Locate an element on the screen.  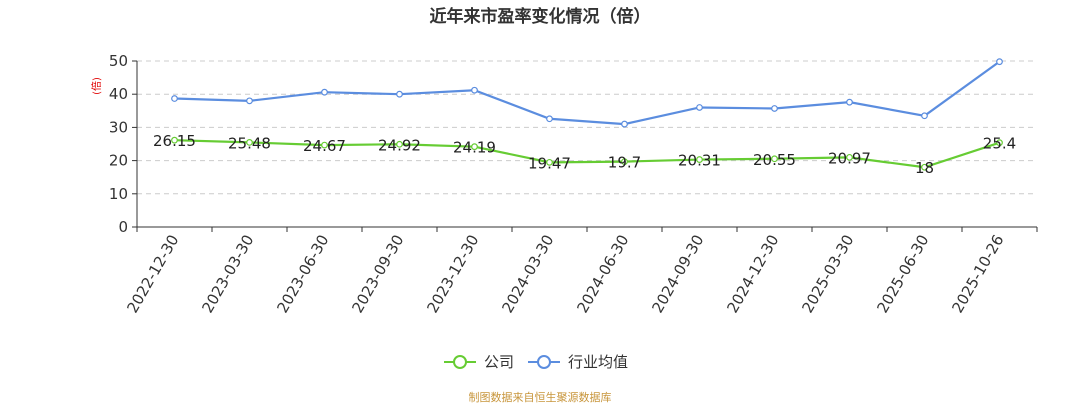
chart-title: 近年来市盈率变化情况（倍） is located at coordinates (540, 16).